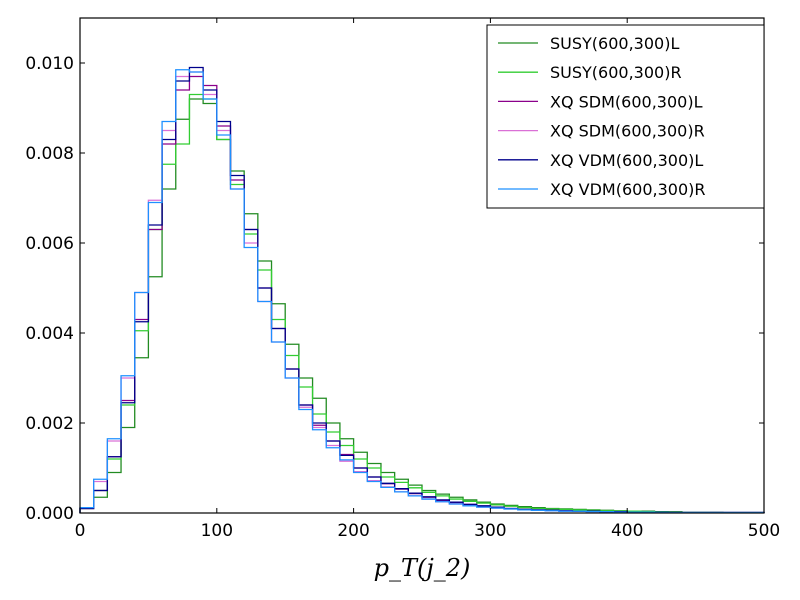 The image size is (800, 600). Describe the element at coordinates (626, 101) in the screenshot. I see `legend-label: XQ SDM(600,300)L` at that location.